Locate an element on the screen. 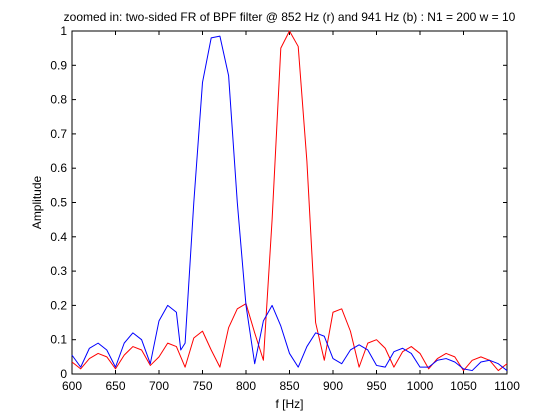  y-tick-label: 0.4 is located at coordinates (58, 237).